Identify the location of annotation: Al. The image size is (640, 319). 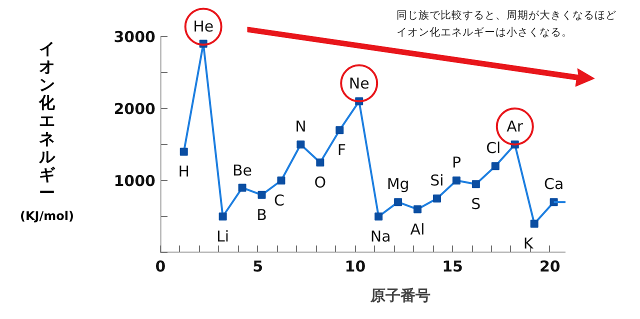
(417, 229).